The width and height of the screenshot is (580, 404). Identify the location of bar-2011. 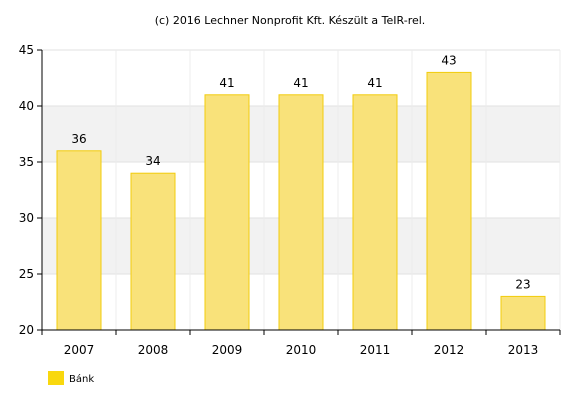
(375, 212).